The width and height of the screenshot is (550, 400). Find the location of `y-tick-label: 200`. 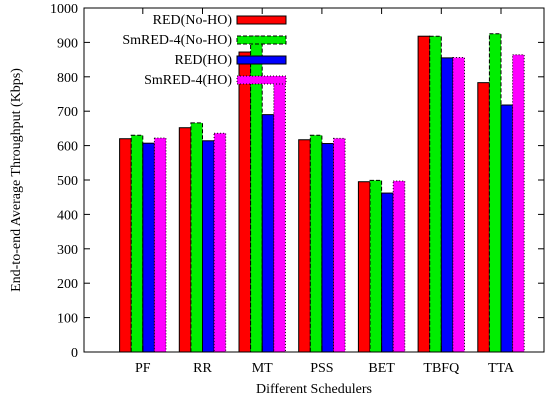

y-tick-label: 200 is located at coordinates (67, 284).